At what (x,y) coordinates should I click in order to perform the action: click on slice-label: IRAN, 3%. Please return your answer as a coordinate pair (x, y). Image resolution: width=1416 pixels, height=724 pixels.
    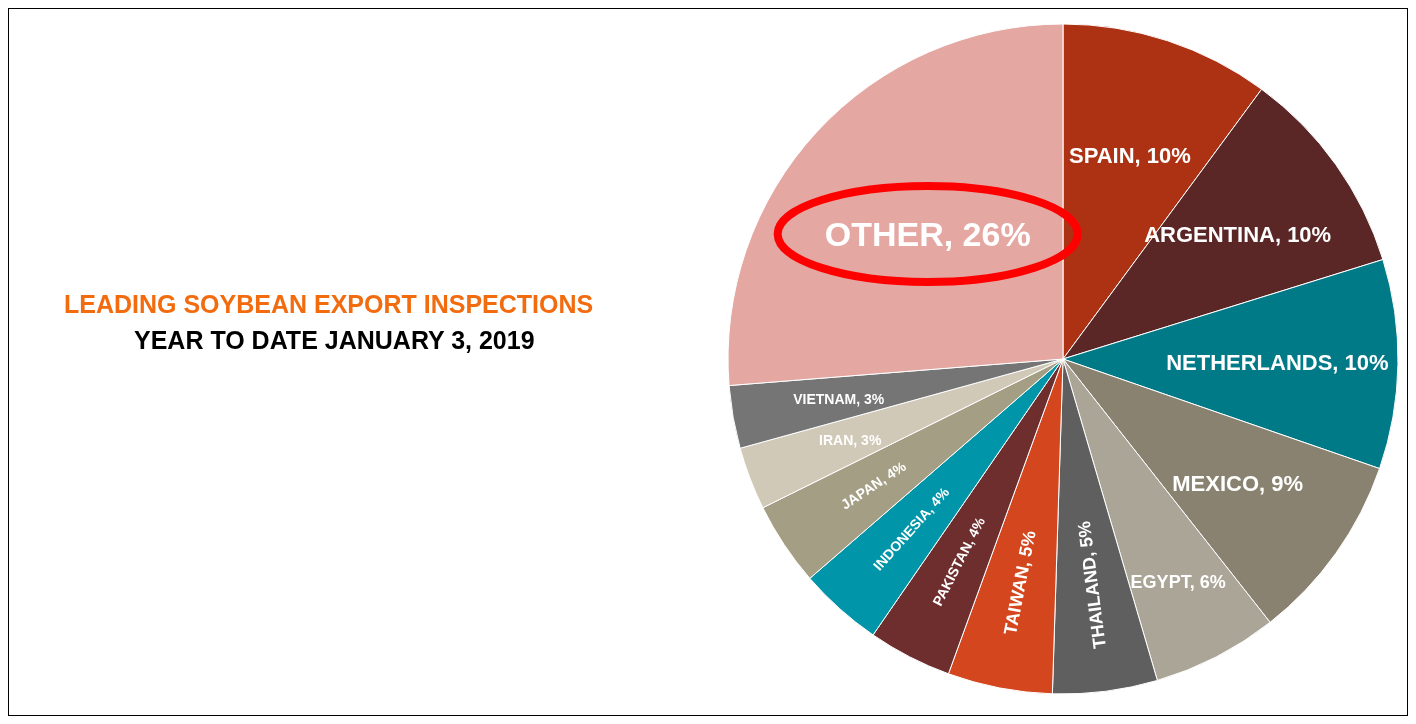
    Looking at the image, I should click on (850, 440).